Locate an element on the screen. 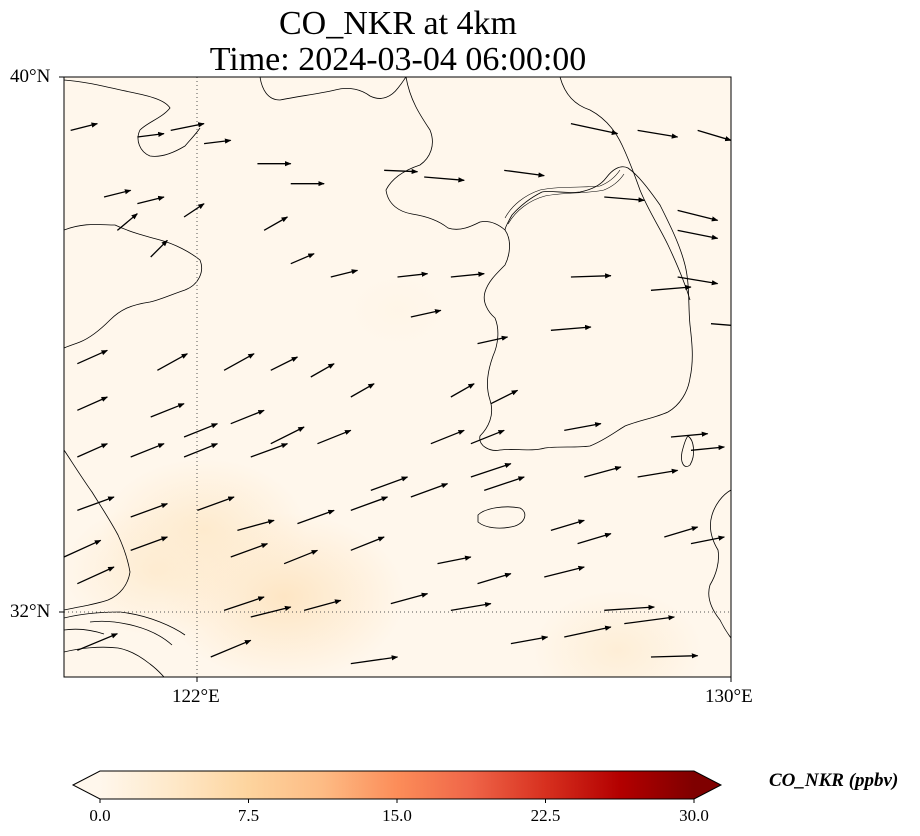 This screenshot has width=920, height=836. lon-label-122e: 122°E is located at coordinates (196, 696).